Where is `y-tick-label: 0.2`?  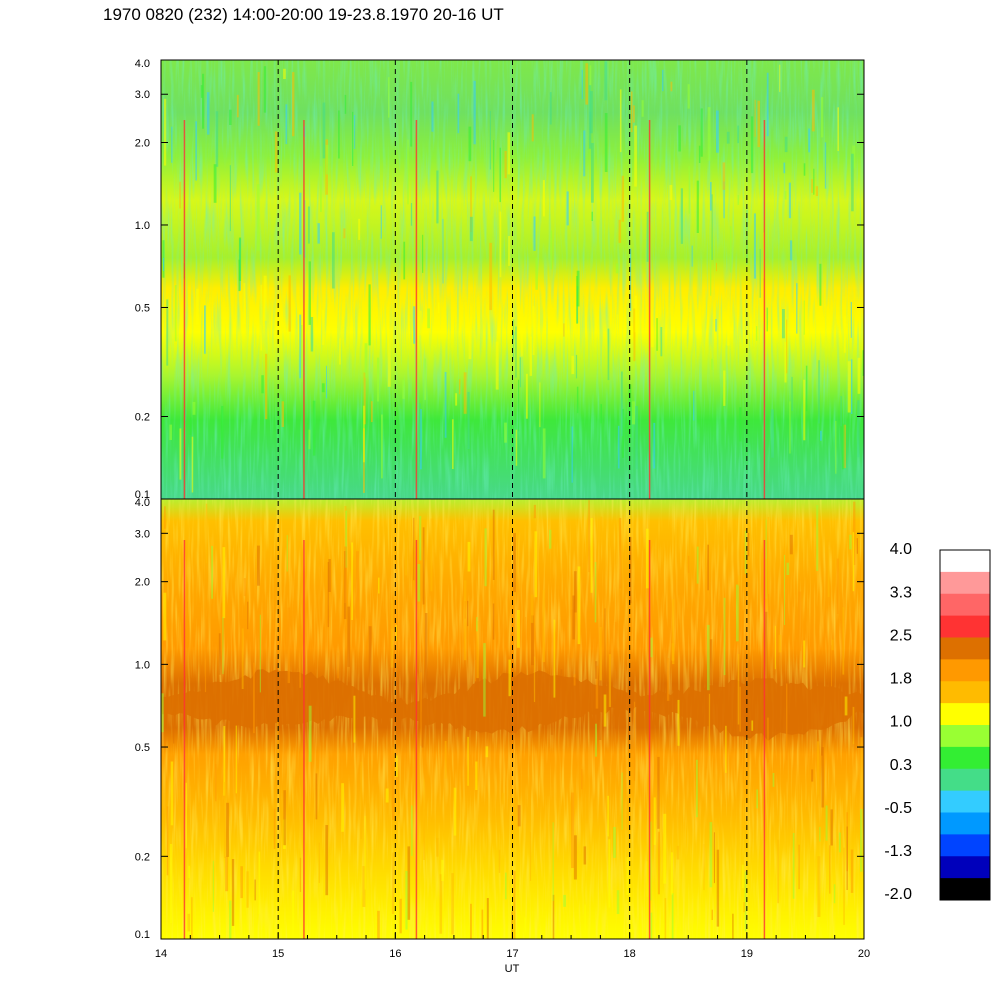 y-tick-label: 0.2 is located at coordinates (142, 857).